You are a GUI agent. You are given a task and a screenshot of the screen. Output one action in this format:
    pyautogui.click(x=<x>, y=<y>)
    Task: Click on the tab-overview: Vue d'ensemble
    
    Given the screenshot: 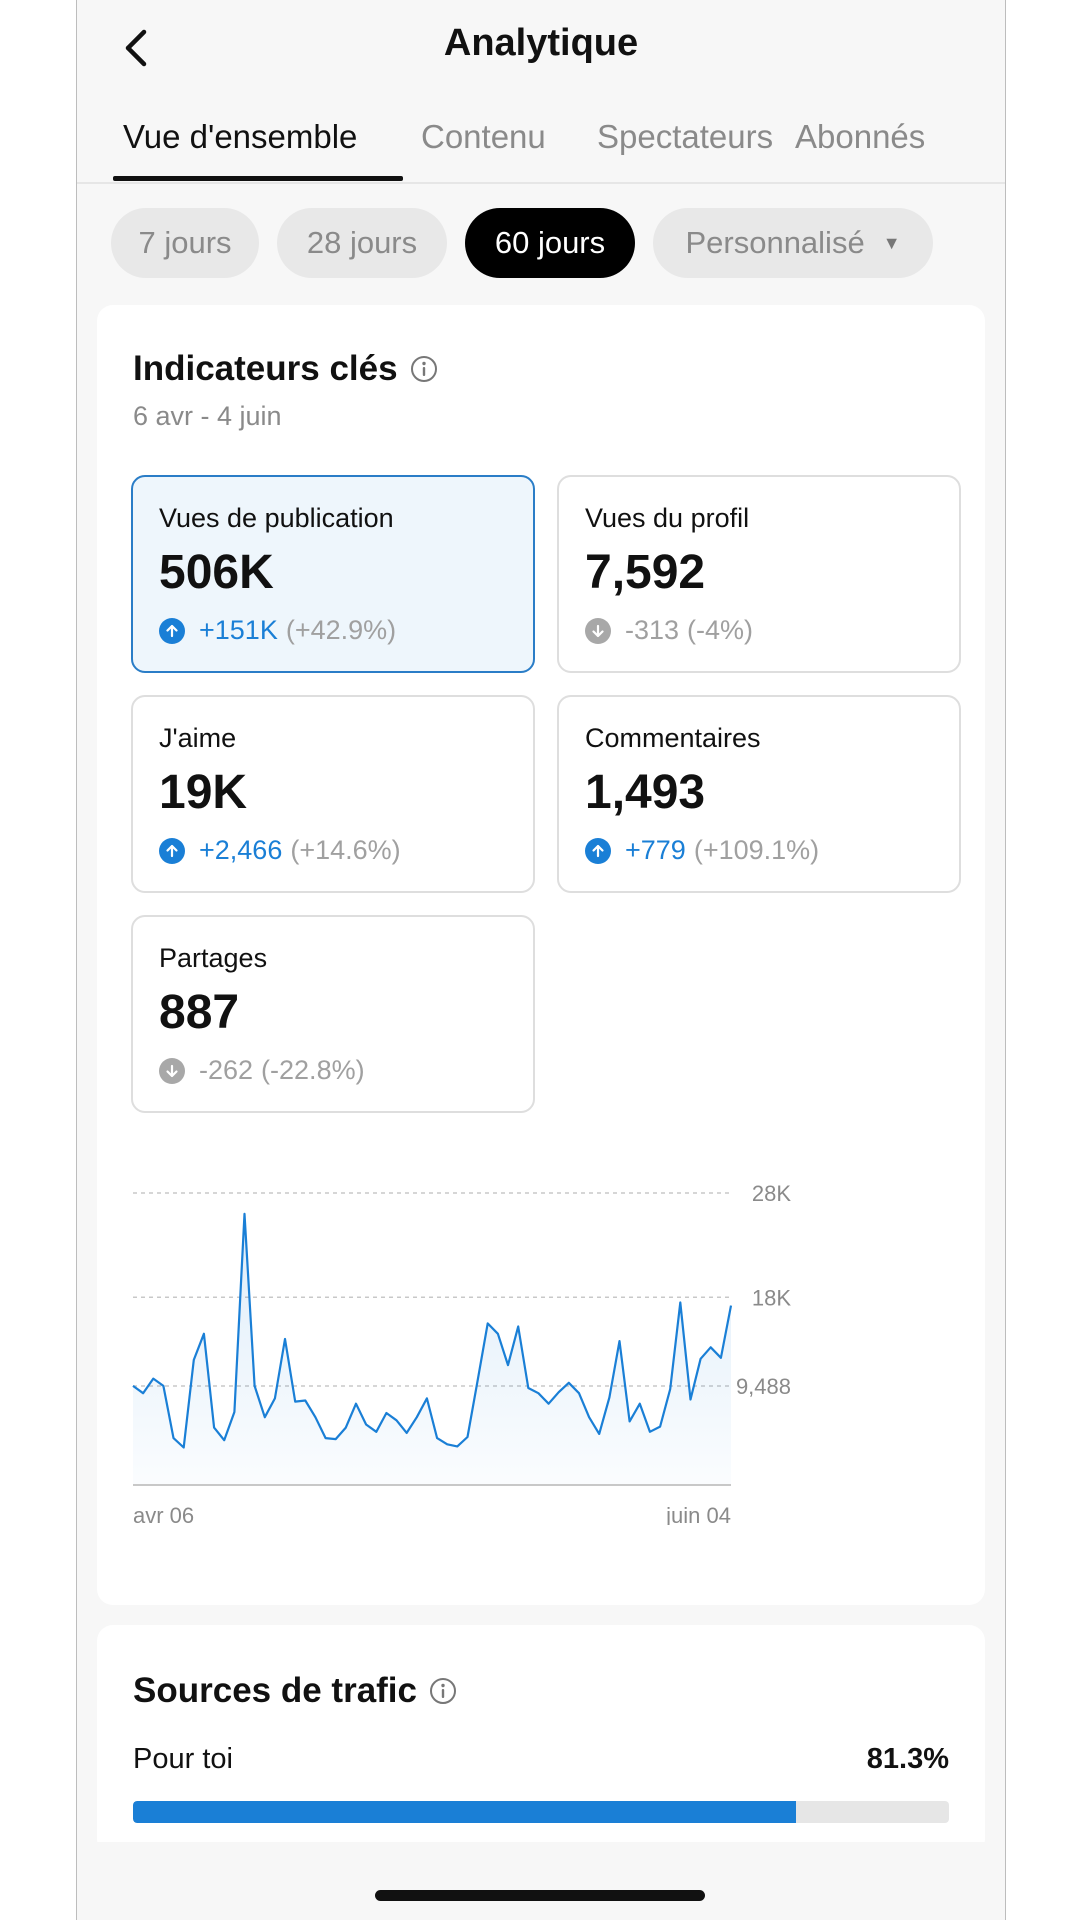 What is the action you would take?
    pyautogui.click(x=240, y=136)
    